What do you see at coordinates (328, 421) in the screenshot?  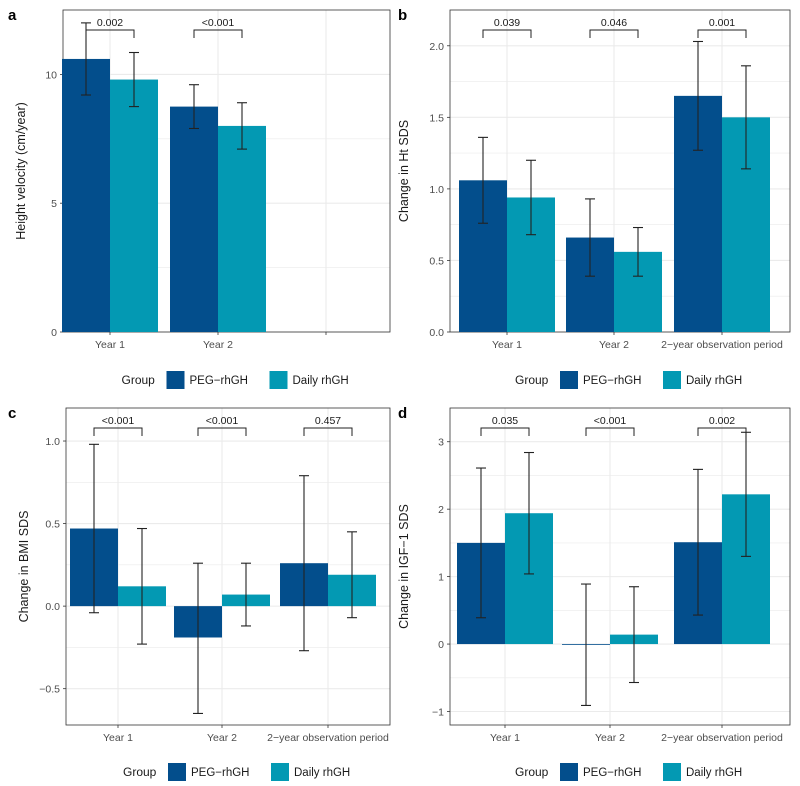 I see `p-value-label: 0.457` at bounding box center [328, 421].